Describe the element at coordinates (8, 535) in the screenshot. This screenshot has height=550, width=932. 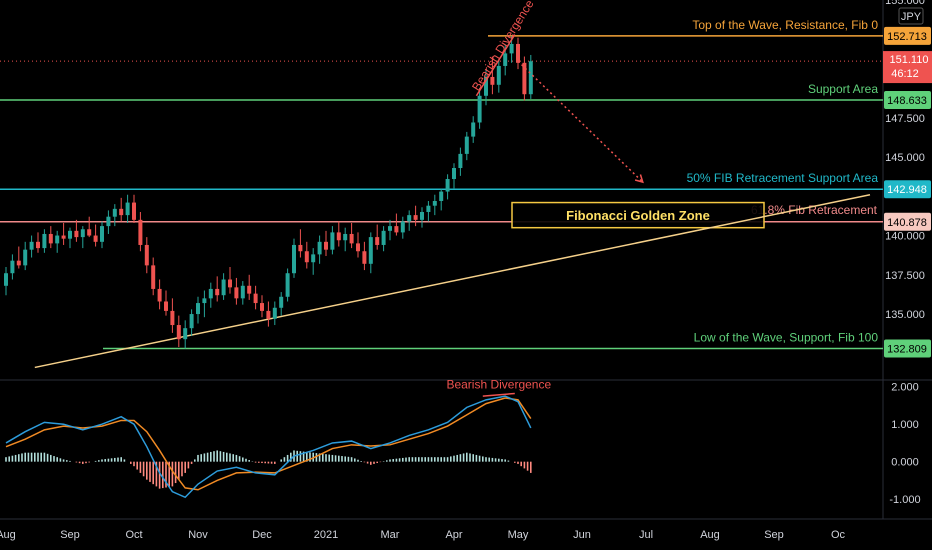
I see `time-tick-label: Aug` at that location.